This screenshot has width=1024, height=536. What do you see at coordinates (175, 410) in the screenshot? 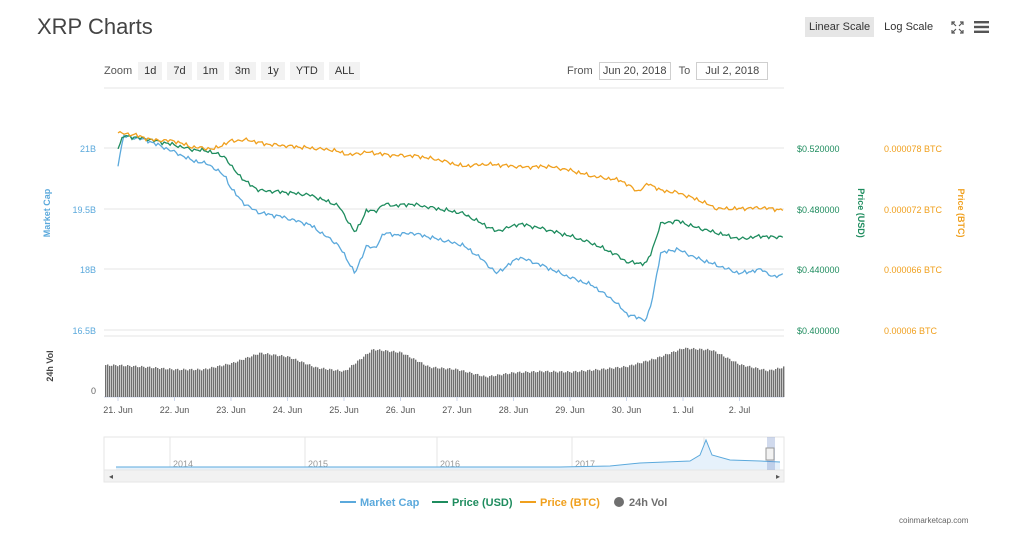
I see `x-tick-label: 22. Jun` at bounding box center [175, 410].